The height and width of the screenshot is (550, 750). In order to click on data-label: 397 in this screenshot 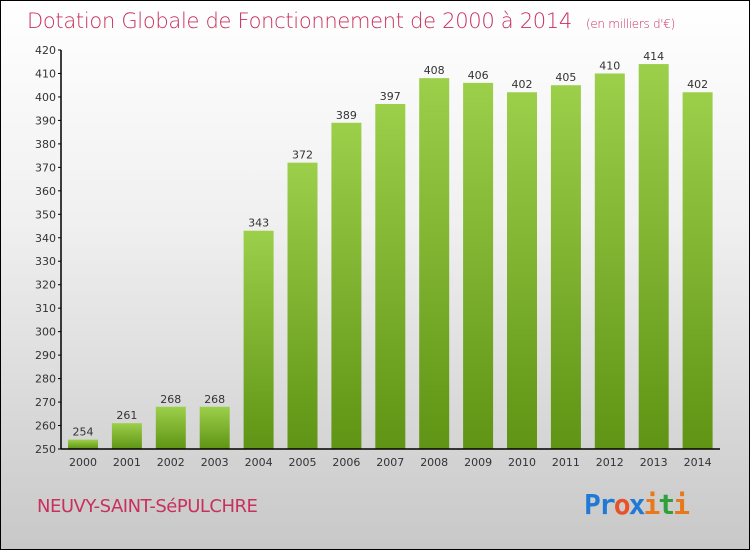, I will do `click(390, 96)`.